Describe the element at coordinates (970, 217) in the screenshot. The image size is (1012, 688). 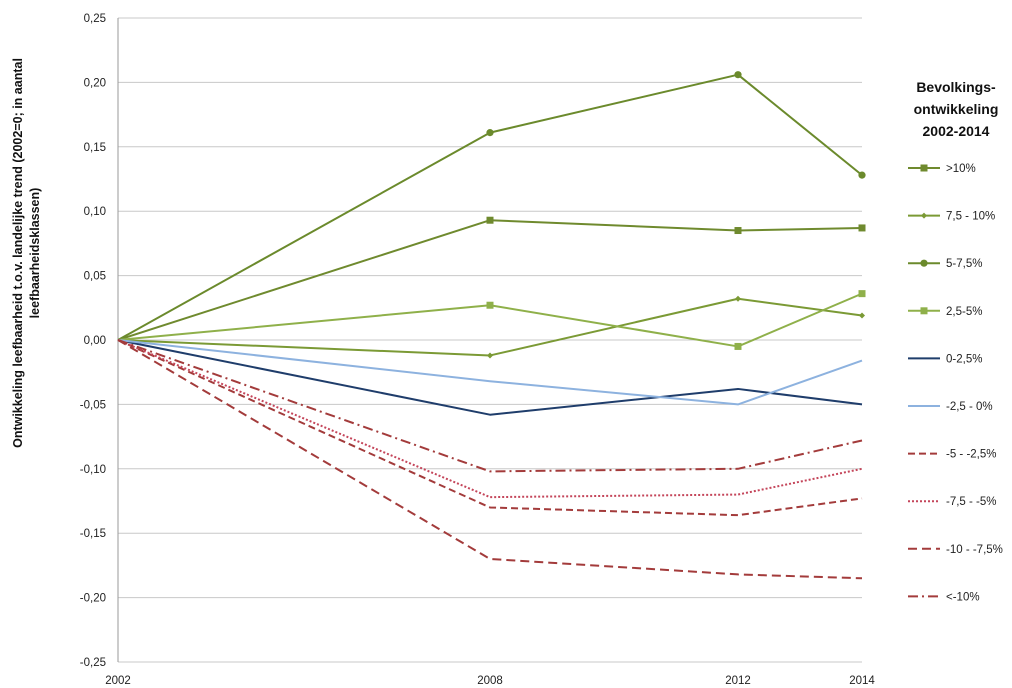
I see `legend-label: 7,5 - 10%` at that location.